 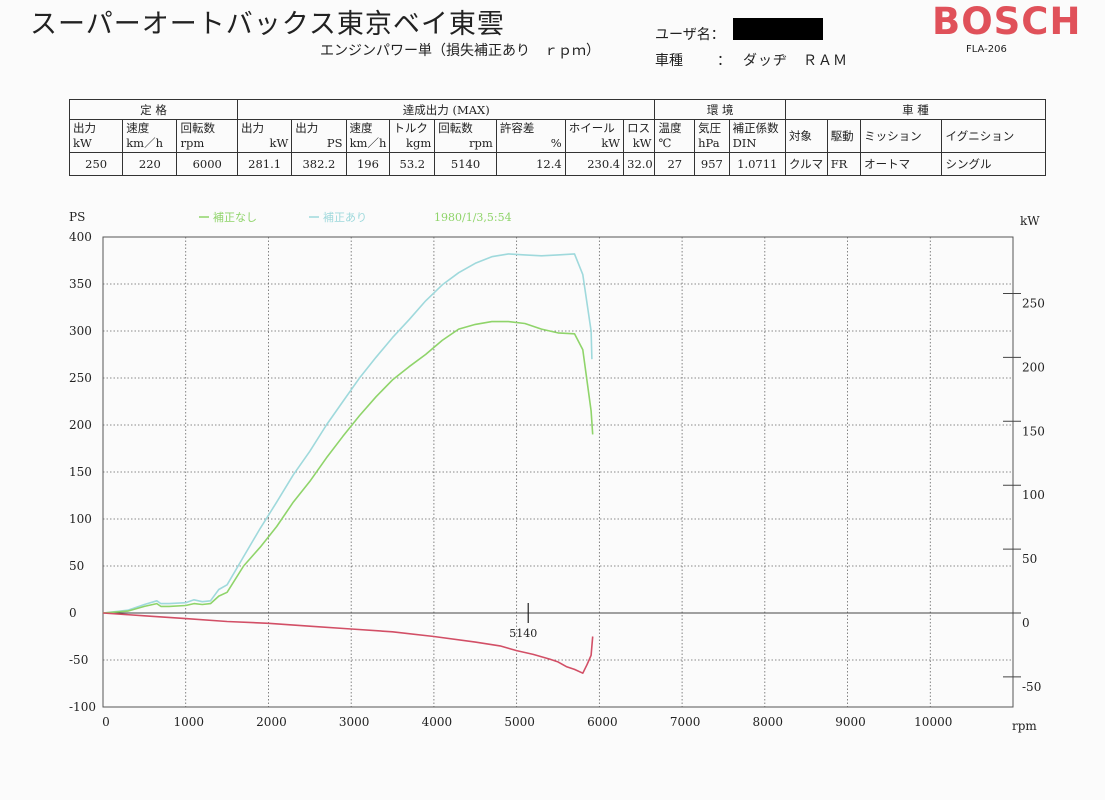 What do you see at coordinates (1033, 367) in the screenshot?
I see `y-tick-label-right: 200` at bounding box center [1033, 367].